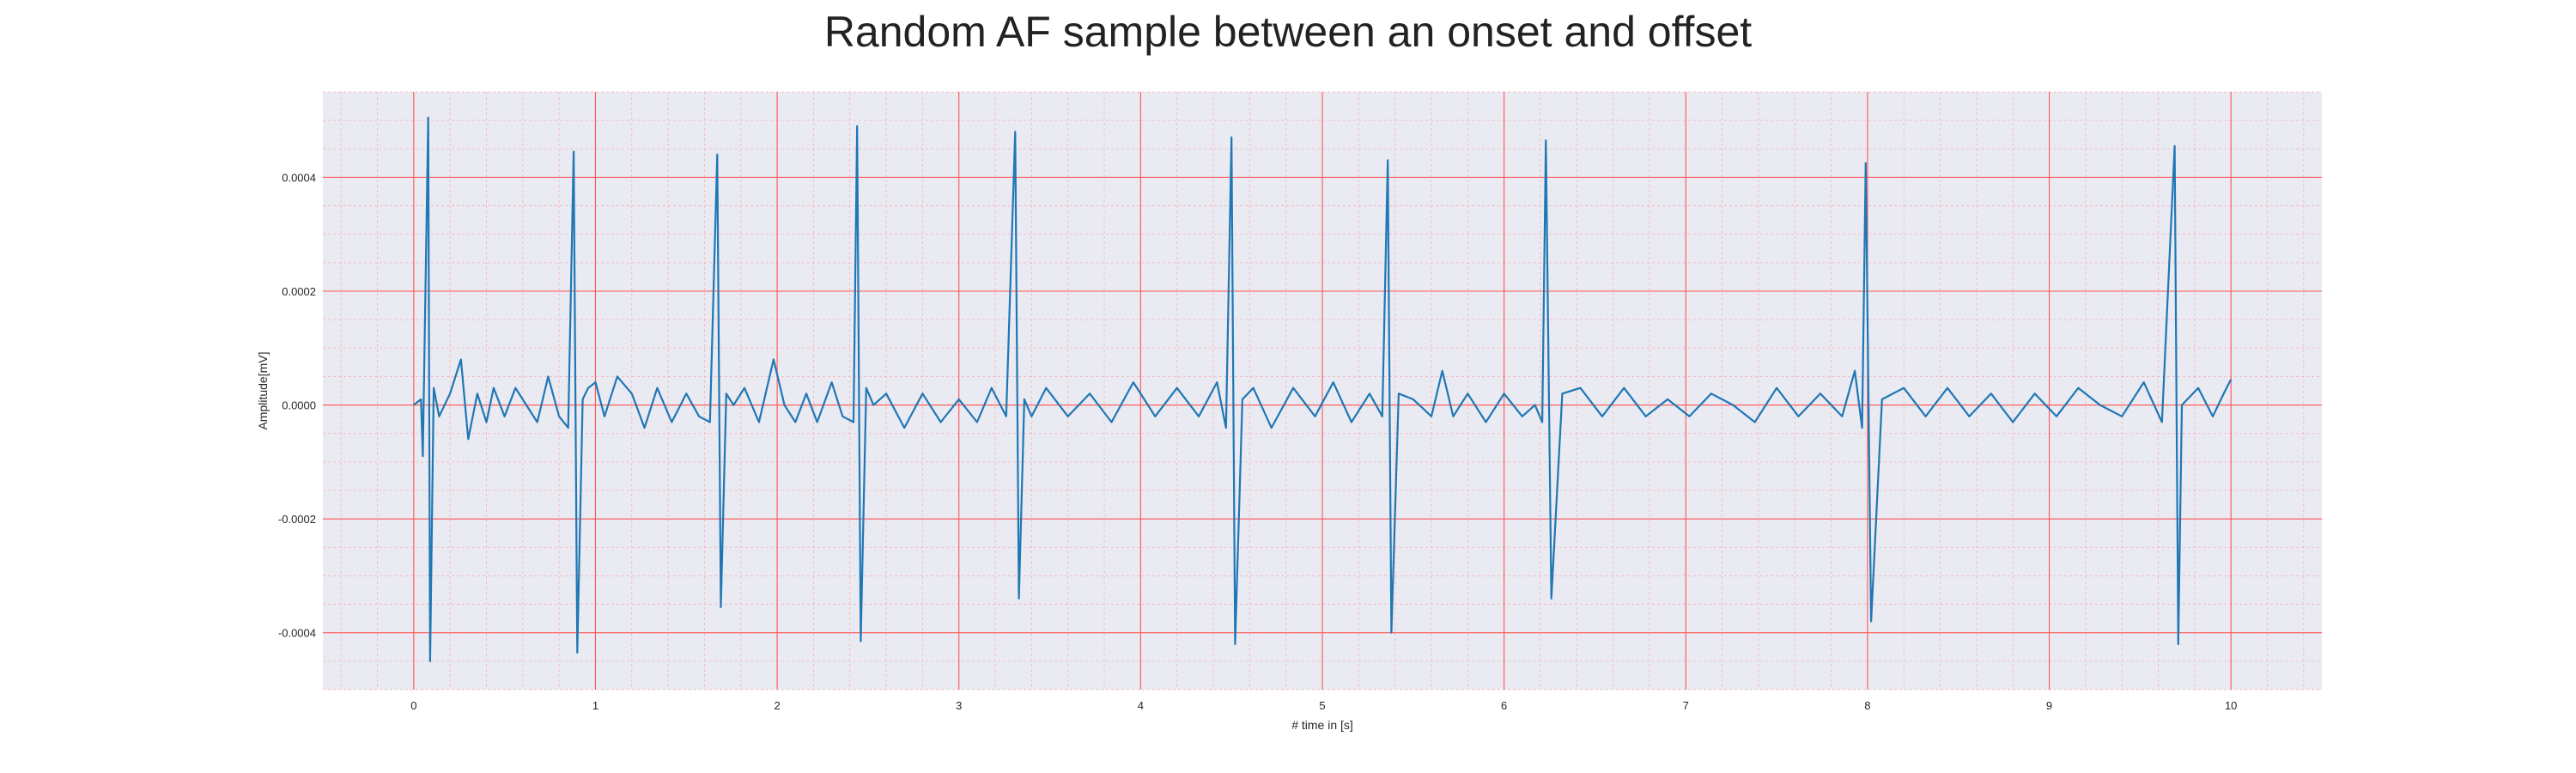 The image size is (2576, 773). I want to click on y-tick-label: 0.0002, so click(299, 291).